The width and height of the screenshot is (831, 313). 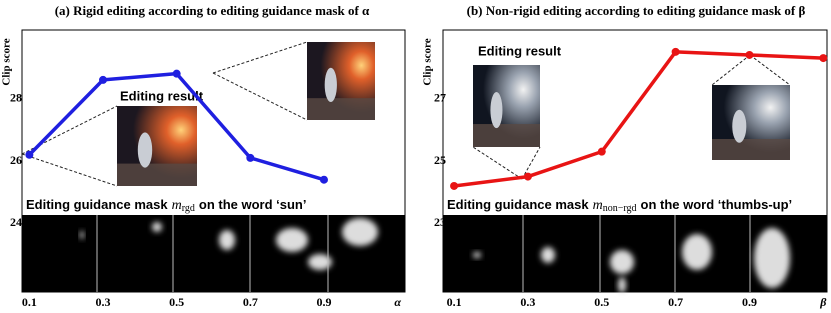 What do you see at coordinates (16, 222) in the screenshot?
I see `y-tick-label: 24` at bounding box center [16, 222].